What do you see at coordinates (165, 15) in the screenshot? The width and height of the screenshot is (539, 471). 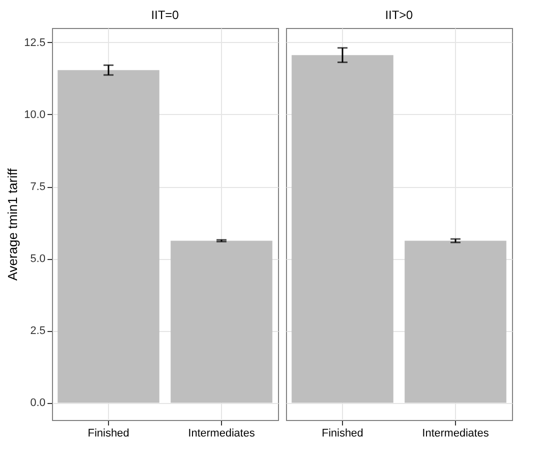 I see `chart-title: IIT=0` at bounding box center [165, 15].